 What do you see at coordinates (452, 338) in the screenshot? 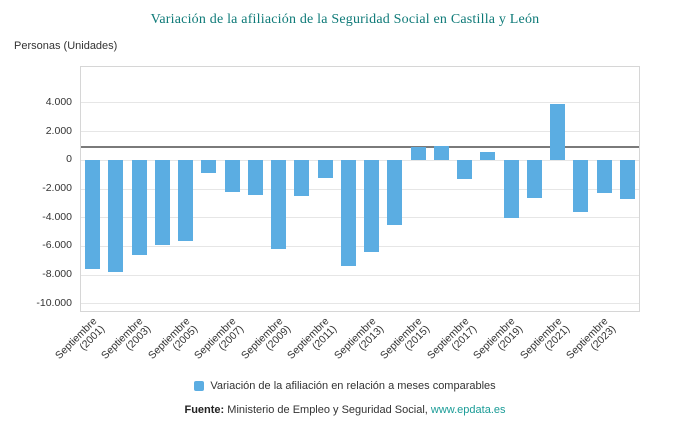
I see `x-tick-label-text: Septiembre (2017)` at bounding box center [452, 338].